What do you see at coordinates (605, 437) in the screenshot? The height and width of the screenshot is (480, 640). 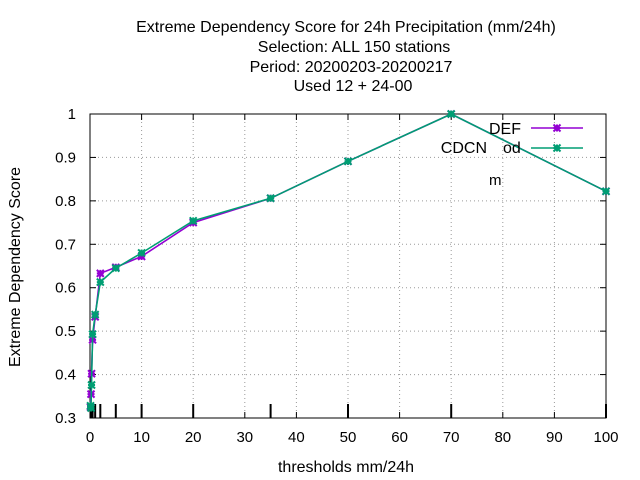 I see `x-tick-label: 100` at bounding box center [605, 437].